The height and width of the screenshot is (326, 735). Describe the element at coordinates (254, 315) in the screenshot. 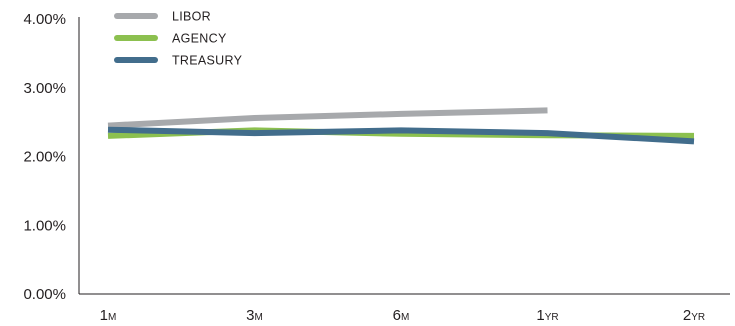

I see `x-tick-label: 3M` at that location.